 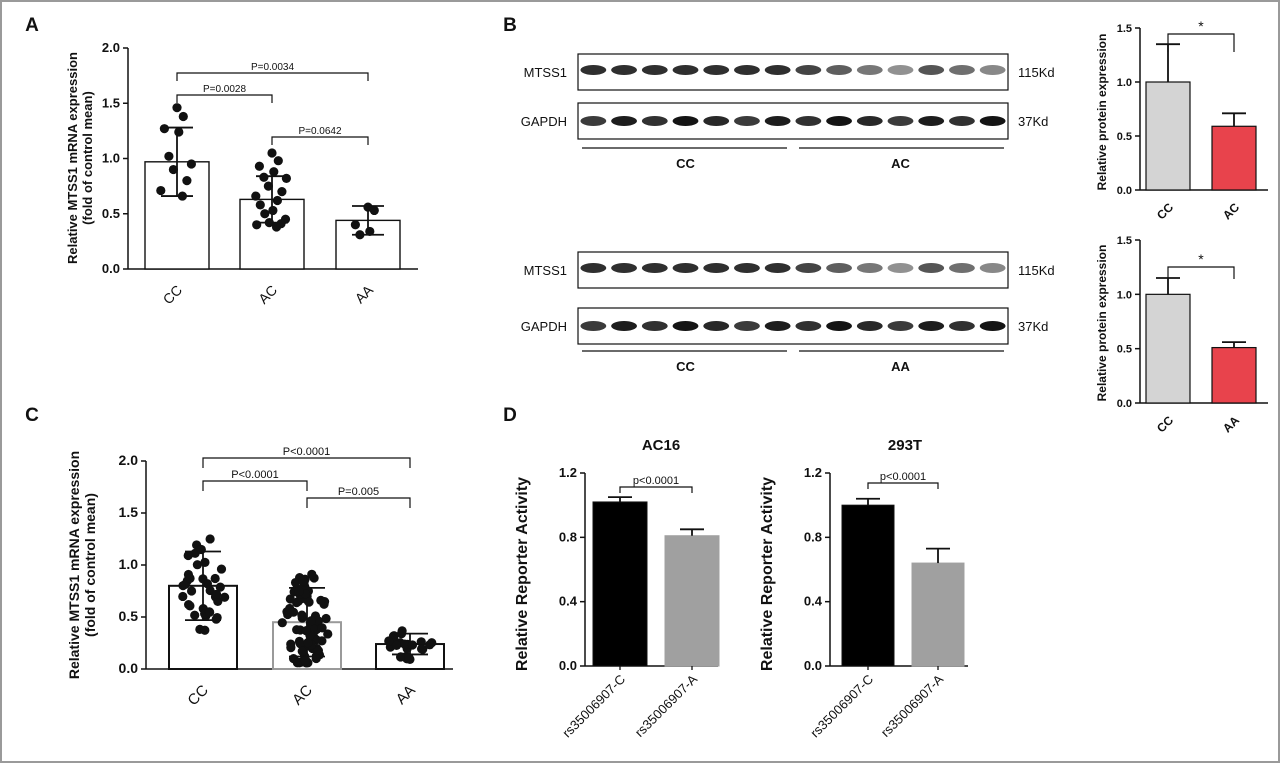 What do you see at coordinates (905, 445) in the screenshot?
I see `chart-title: 293T` at bounding box center [905, 445].